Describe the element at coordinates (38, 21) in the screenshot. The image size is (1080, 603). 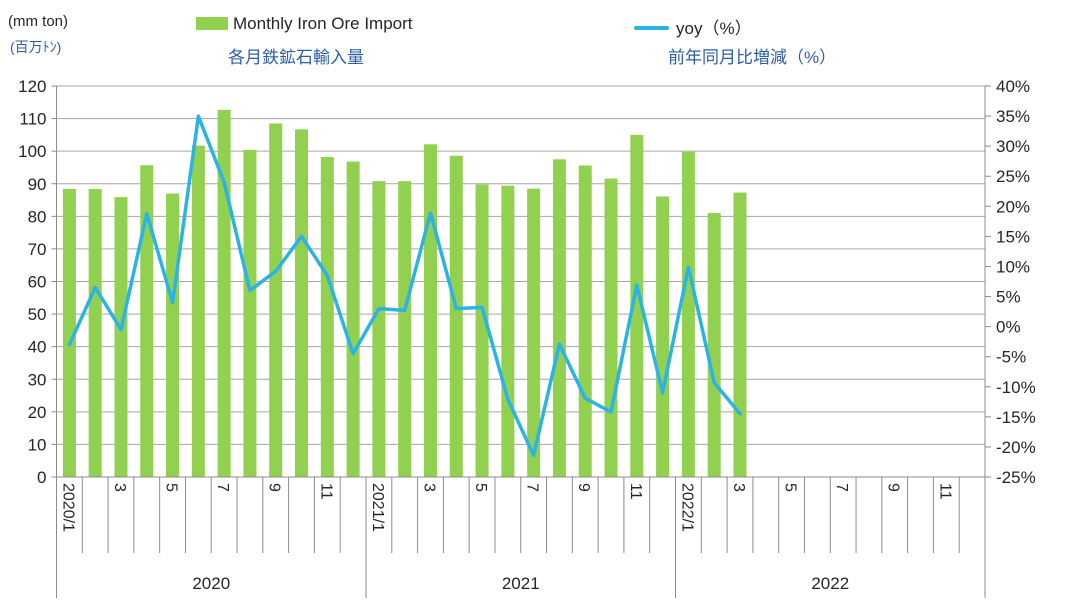
I see `left-axis-unit-label: (mm ton)` at that location.